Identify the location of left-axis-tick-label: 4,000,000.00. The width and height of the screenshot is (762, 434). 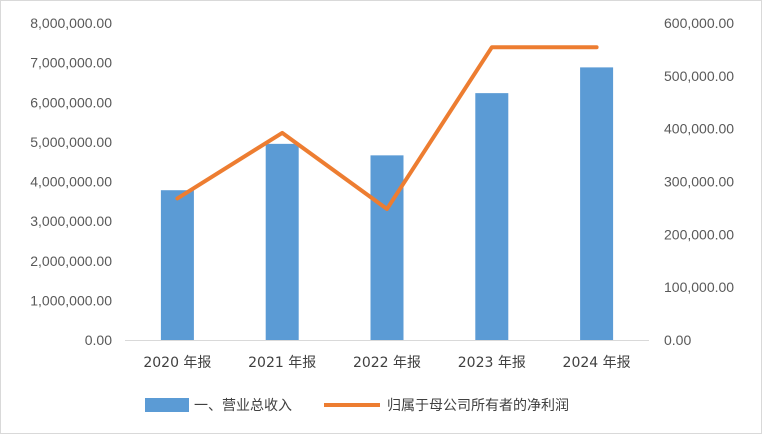
(71, 182).